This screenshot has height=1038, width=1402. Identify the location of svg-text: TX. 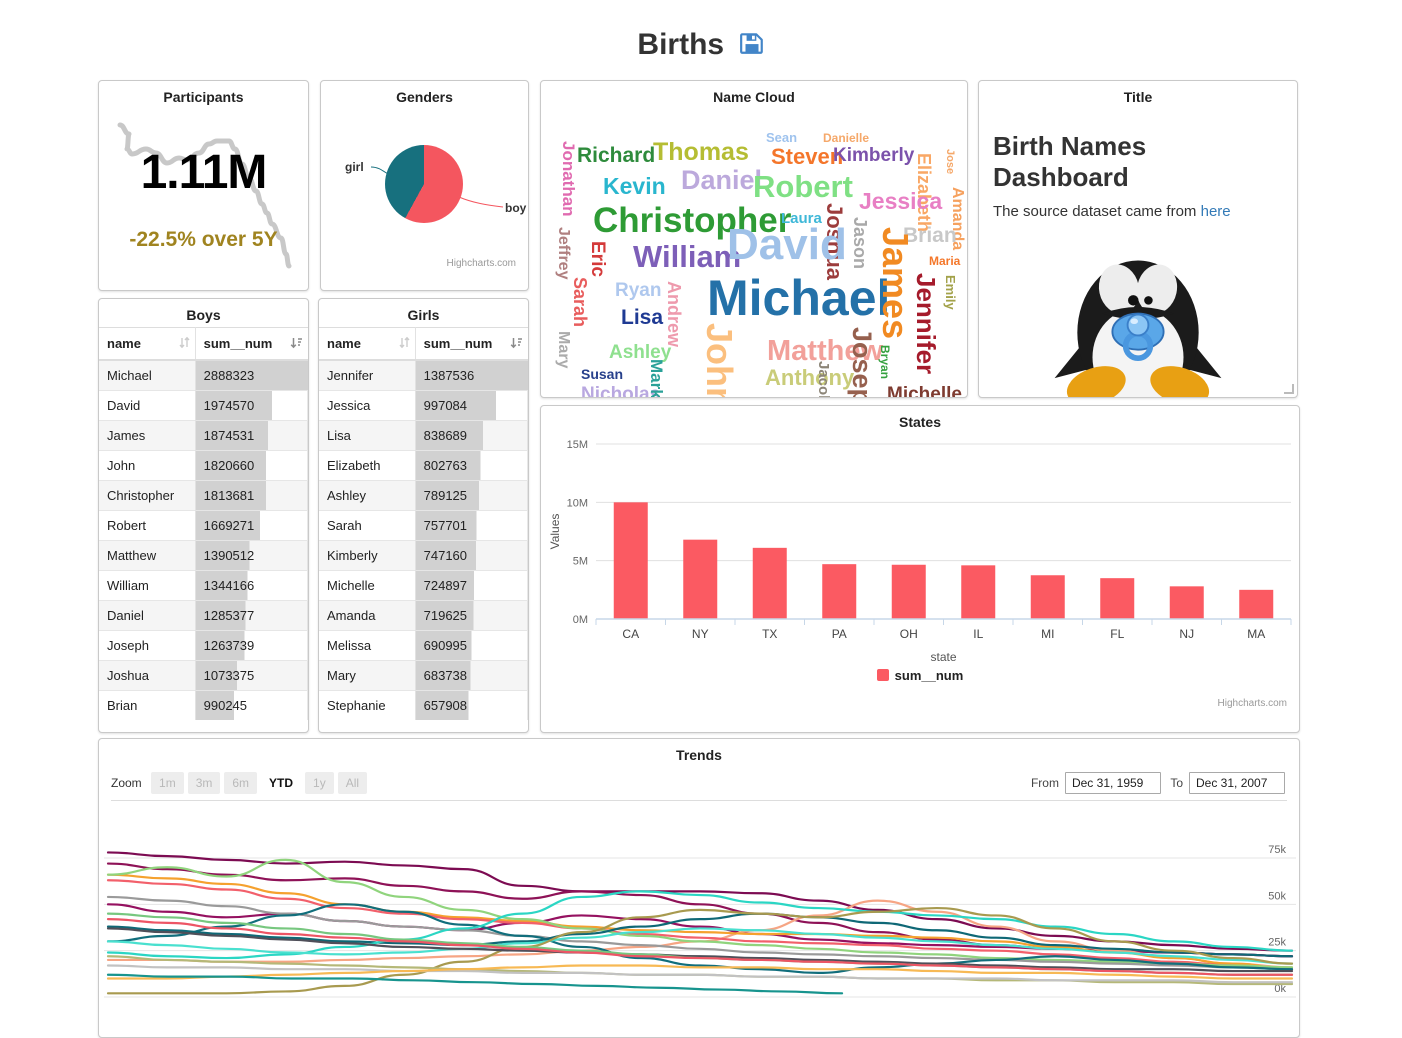
(769, 634).